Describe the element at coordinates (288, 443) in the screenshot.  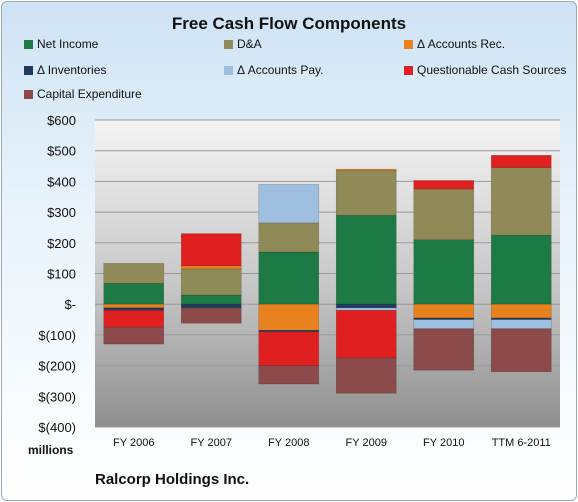
I see `x-tick-label: FY 2008` at that location.